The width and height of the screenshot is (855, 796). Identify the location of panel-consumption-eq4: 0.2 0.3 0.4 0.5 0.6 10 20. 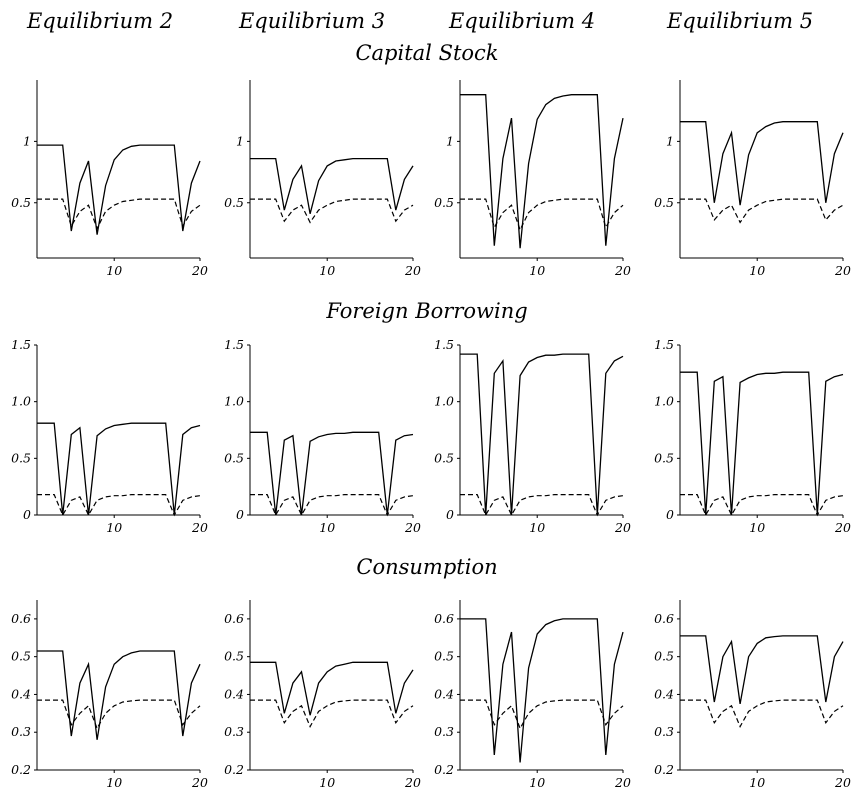
(532, 695).